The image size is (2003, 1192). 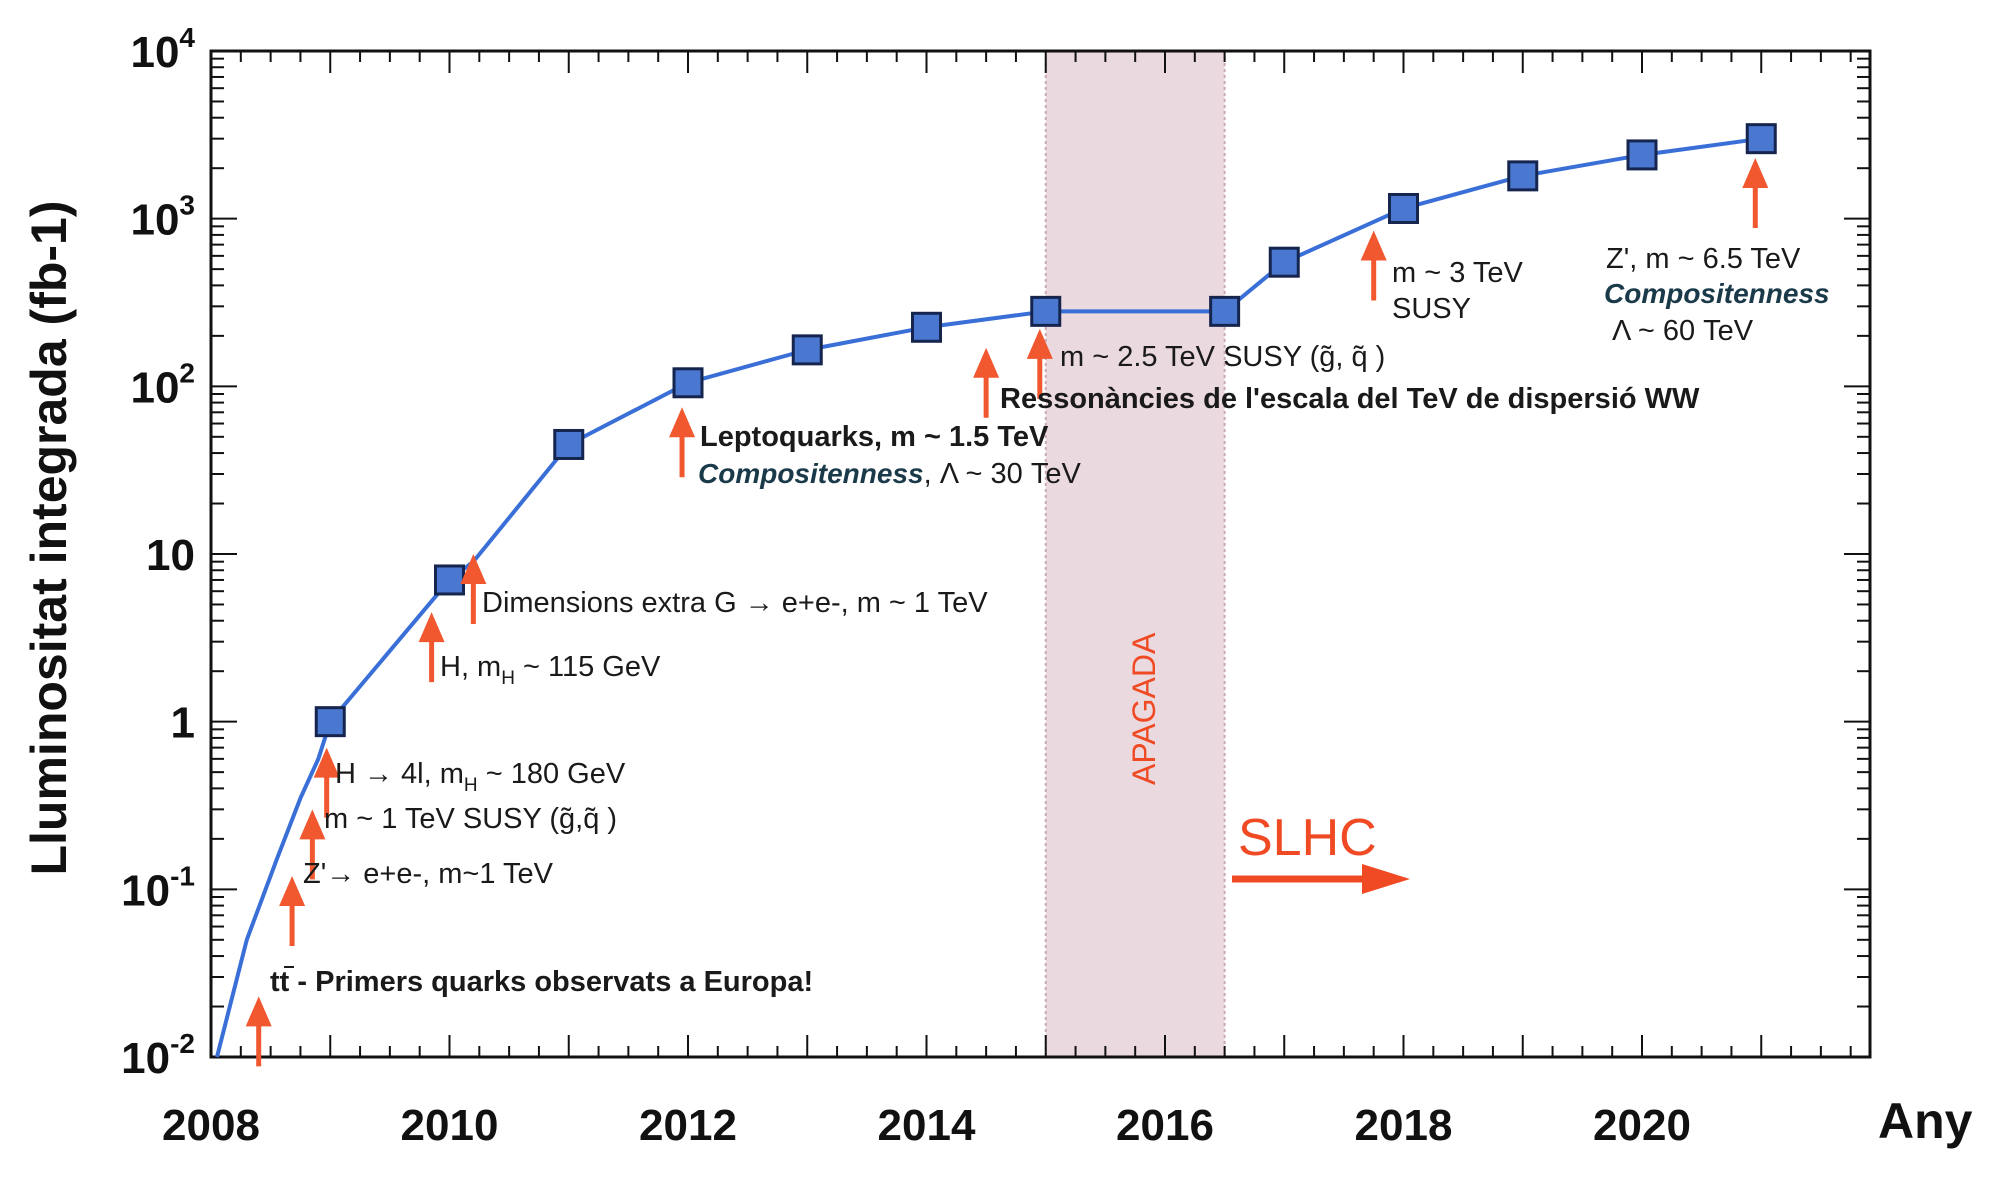 I want to click on y-tick-label: 10⁻², so click(x=158, y=1055).